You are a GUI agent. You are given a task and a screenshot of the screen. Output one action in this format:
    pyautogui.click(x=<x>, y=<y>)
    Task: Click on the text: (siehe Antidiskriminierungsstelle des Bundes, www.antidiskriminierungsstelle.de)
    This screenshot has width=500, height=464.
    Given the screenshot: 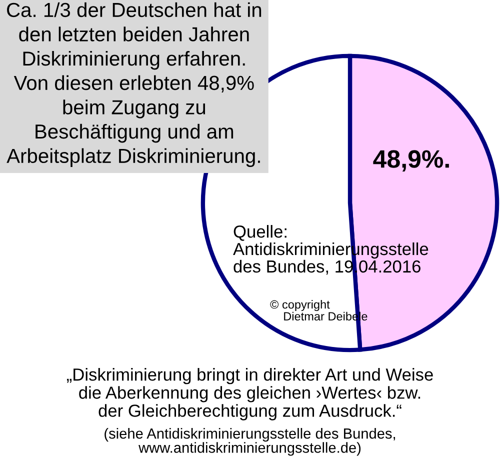 What is the action you would take?
    pyautogui.click(x=250, y=442)
    